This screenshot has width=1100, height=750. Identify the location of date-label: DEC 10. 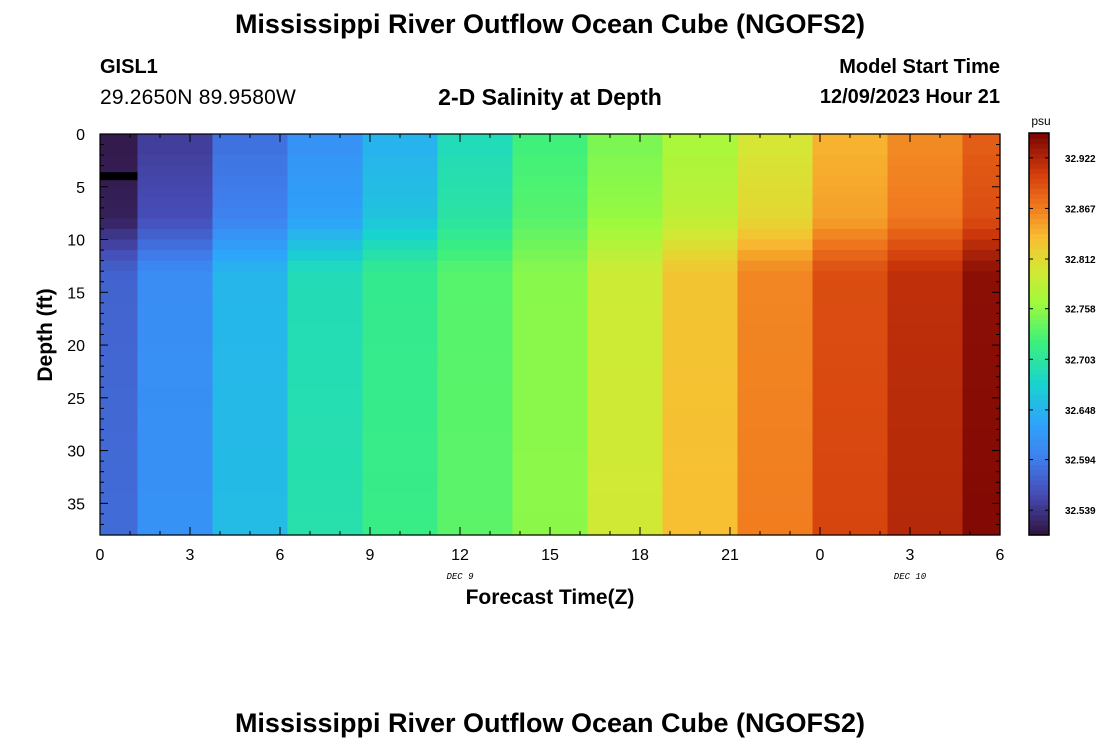
(910, 577).